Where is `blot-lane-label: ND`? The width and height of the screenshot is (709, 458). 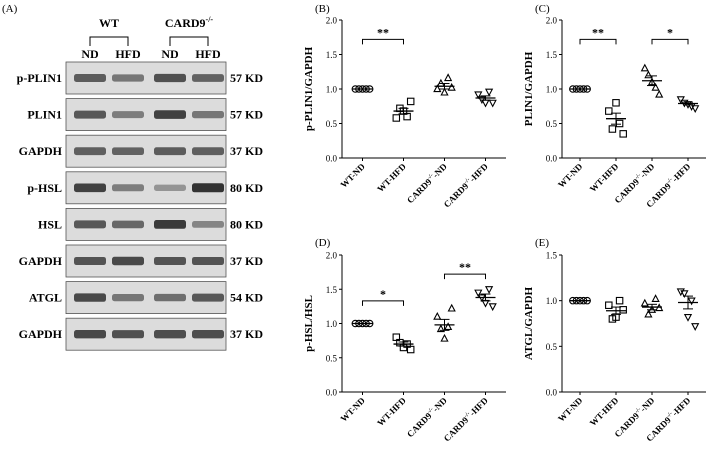
blot-lane-label: ND is located at coordinates (90, 54).